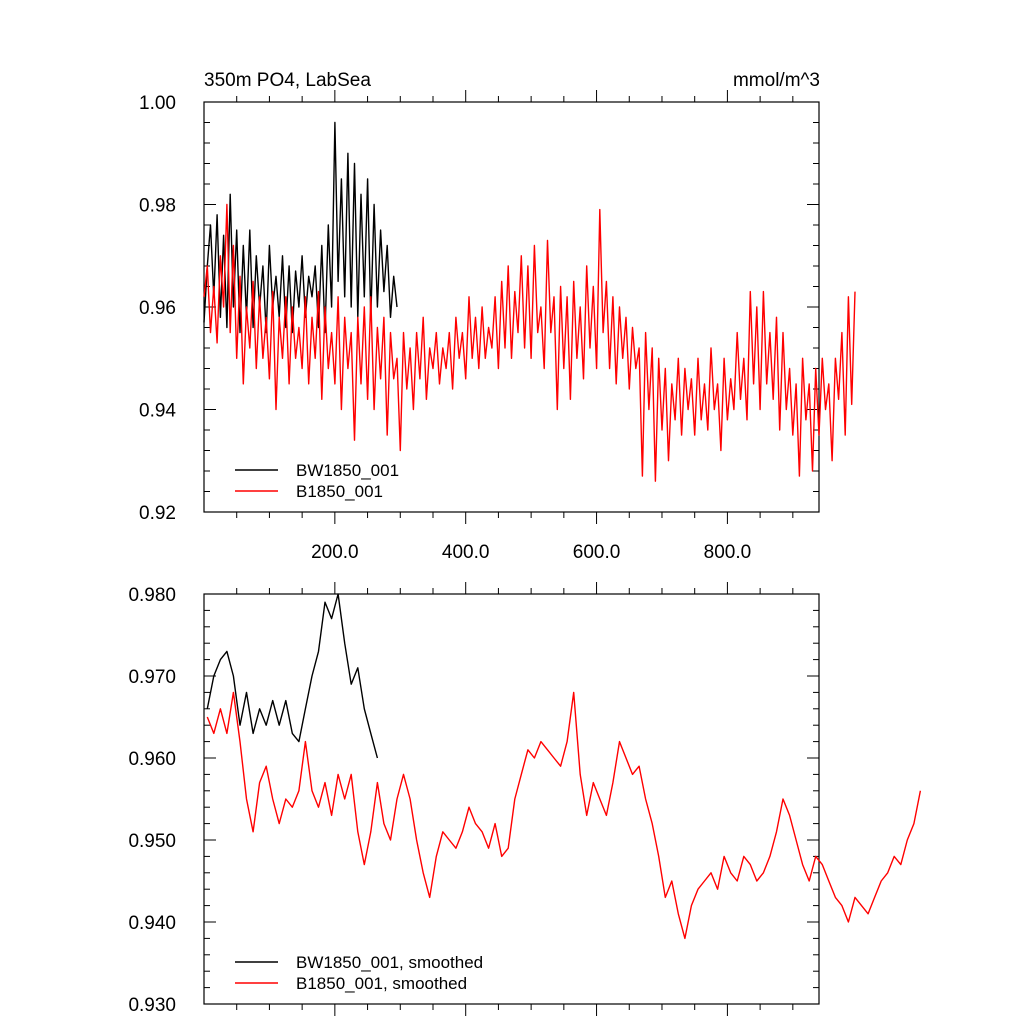 This screenshot has width=1024, height=1024. Describe the element at coordinates (466, 552) in the screenshot. I see `x-tick-label: 400.0` at that location.